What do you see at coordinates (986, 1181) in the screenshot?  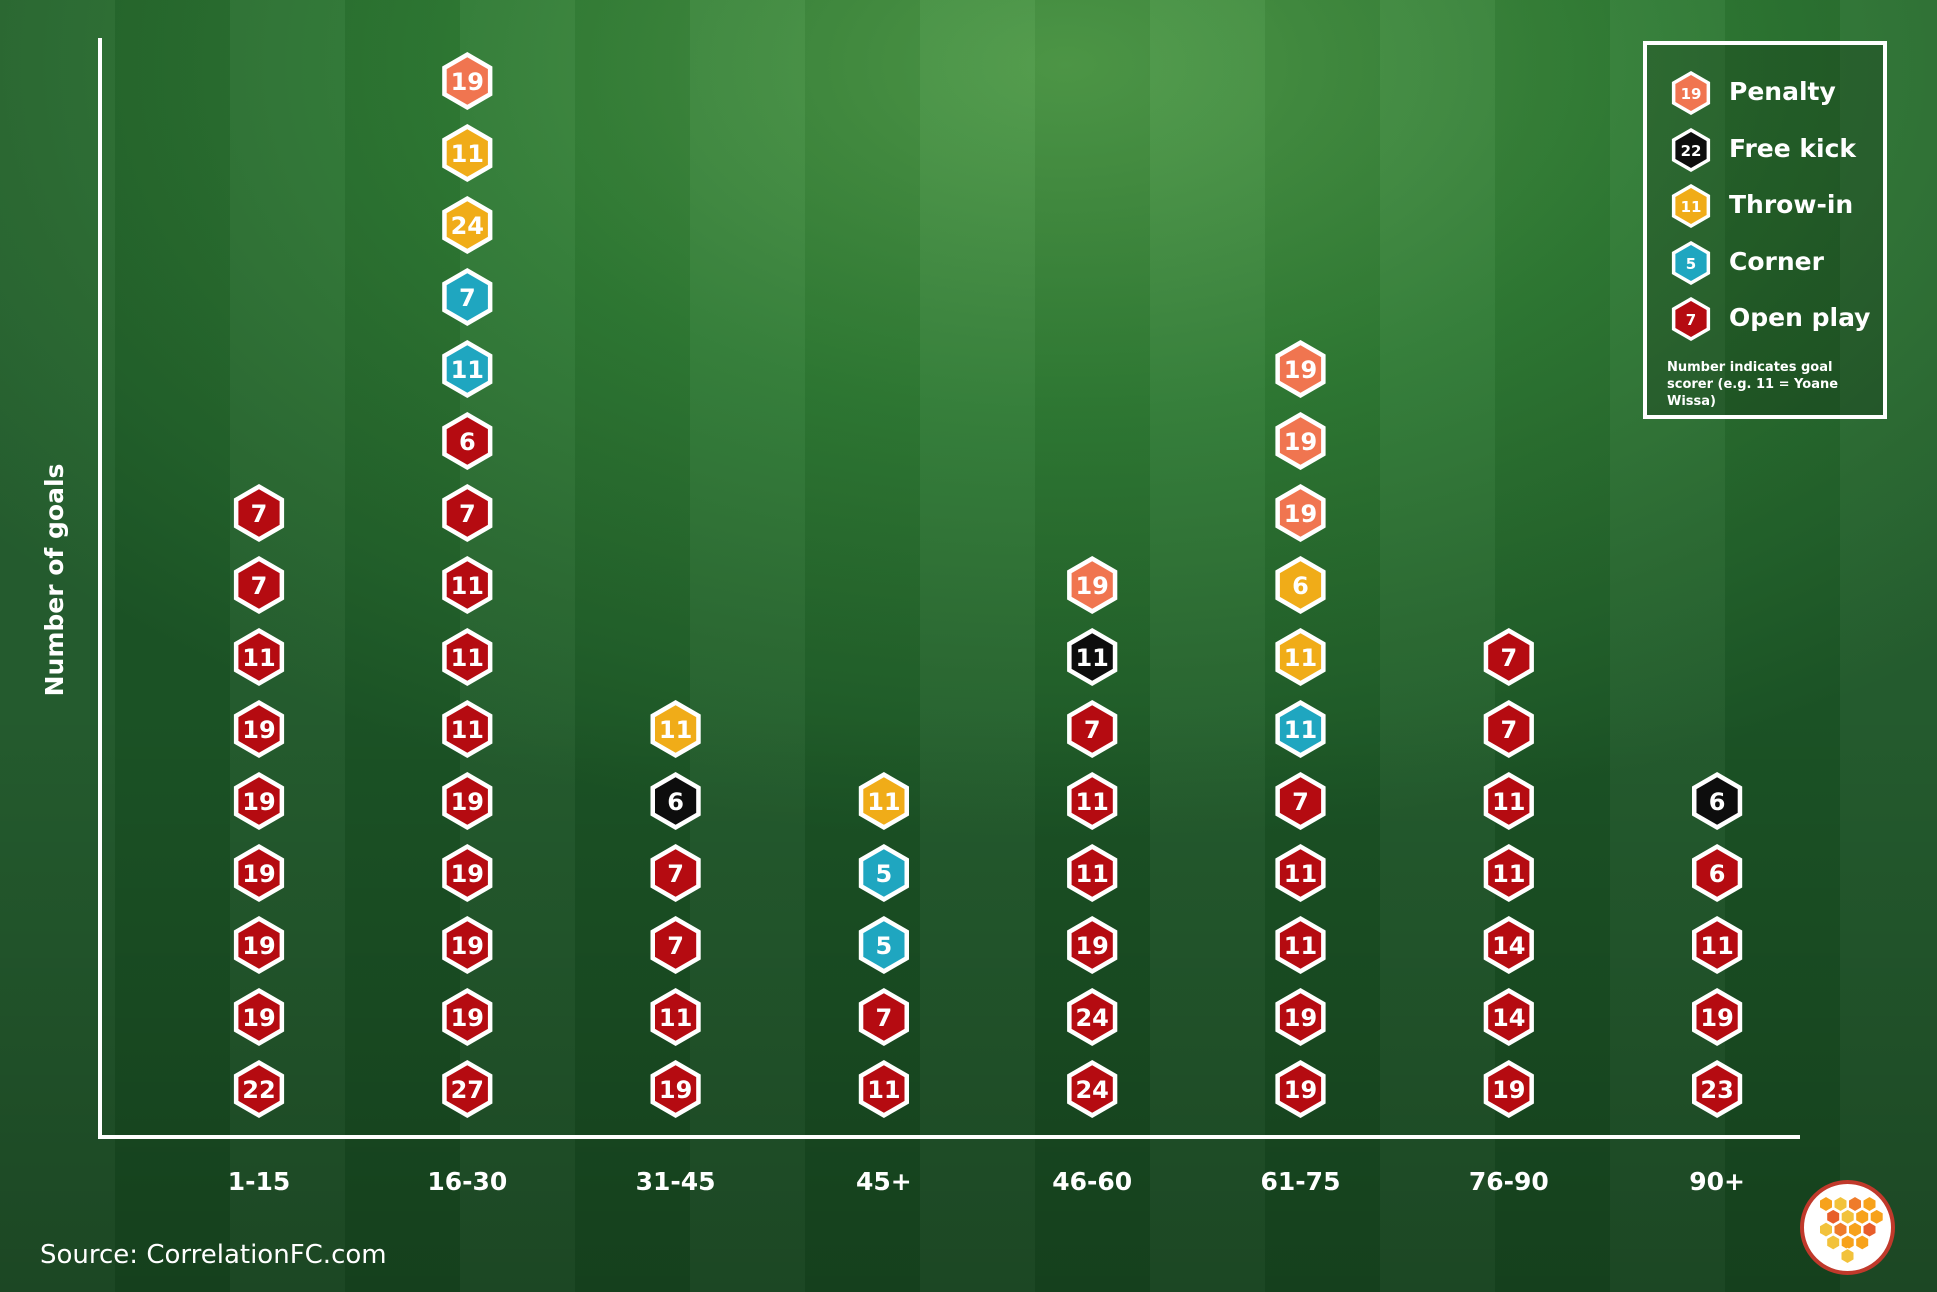 I see `x-tick-labels: 1-15 16-30 31-45 45+ 46-60 61-75 76-90 90+` at bounding box center [986, 1181].